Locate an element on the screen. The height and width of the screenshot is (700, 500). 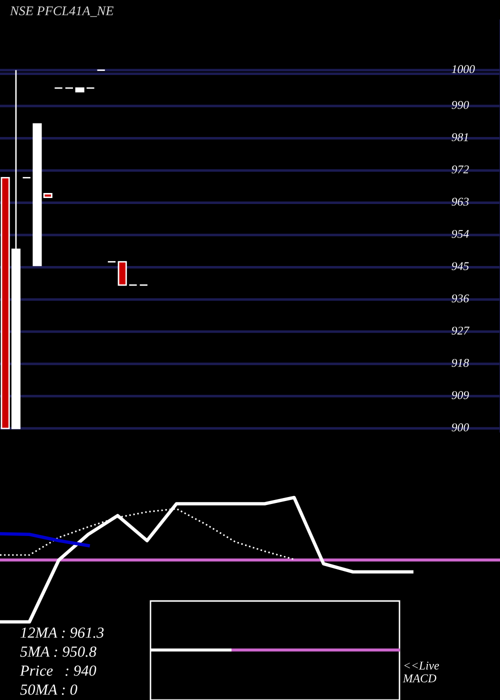
y-tick-label: 990 is located at coordinates (460, 104).